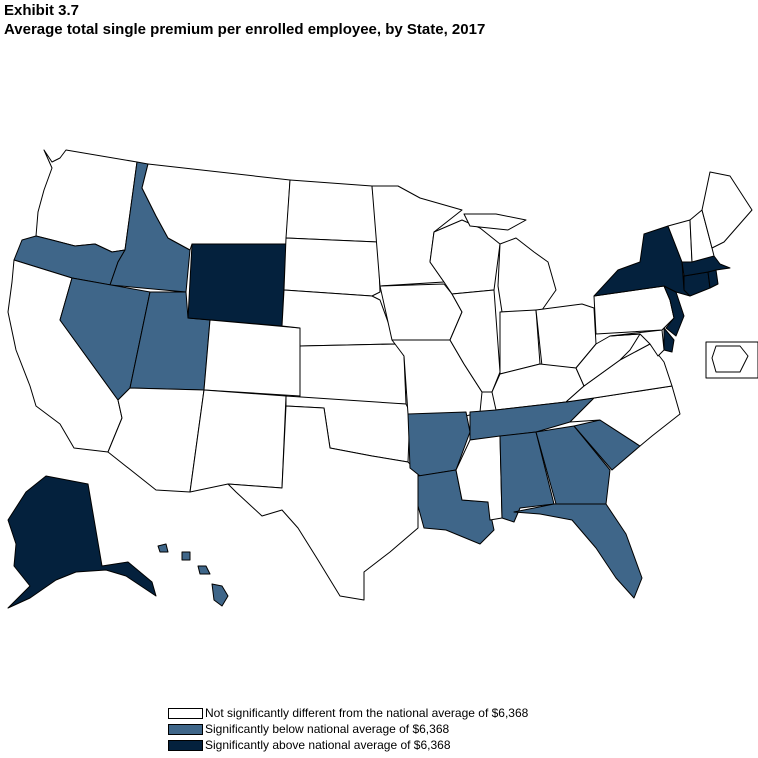 The width and height of the screenshot is (758, 758). Describe the element at coordinates (323, 503) in the screenshot. I see `state-TX` at that location.